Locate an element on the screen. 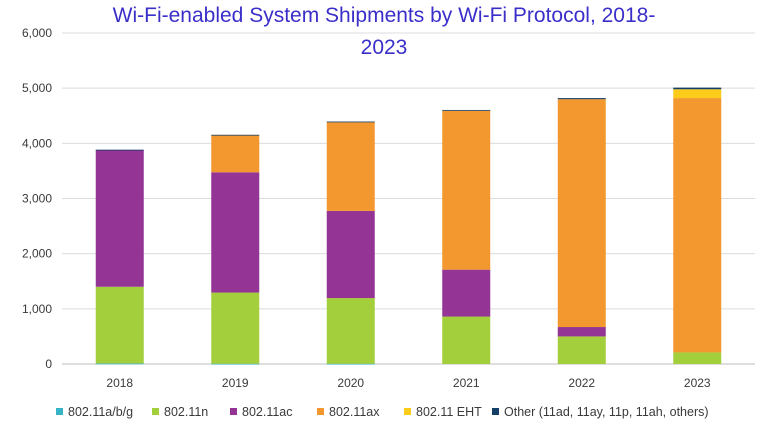 The width and height of the screenshot is (768, 440). x-tick-label: 2023 is located at coordinates (697, 383).